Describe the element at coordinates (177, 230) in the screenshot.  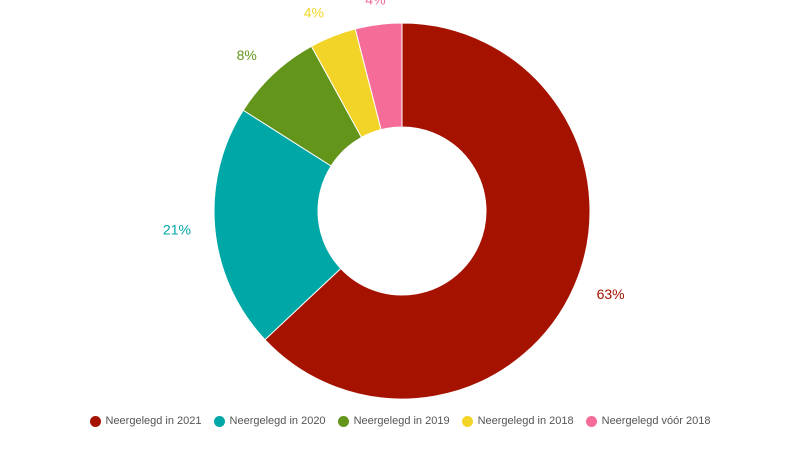
I see `data-label-neergelegd-in-2020: 21%` at that location.